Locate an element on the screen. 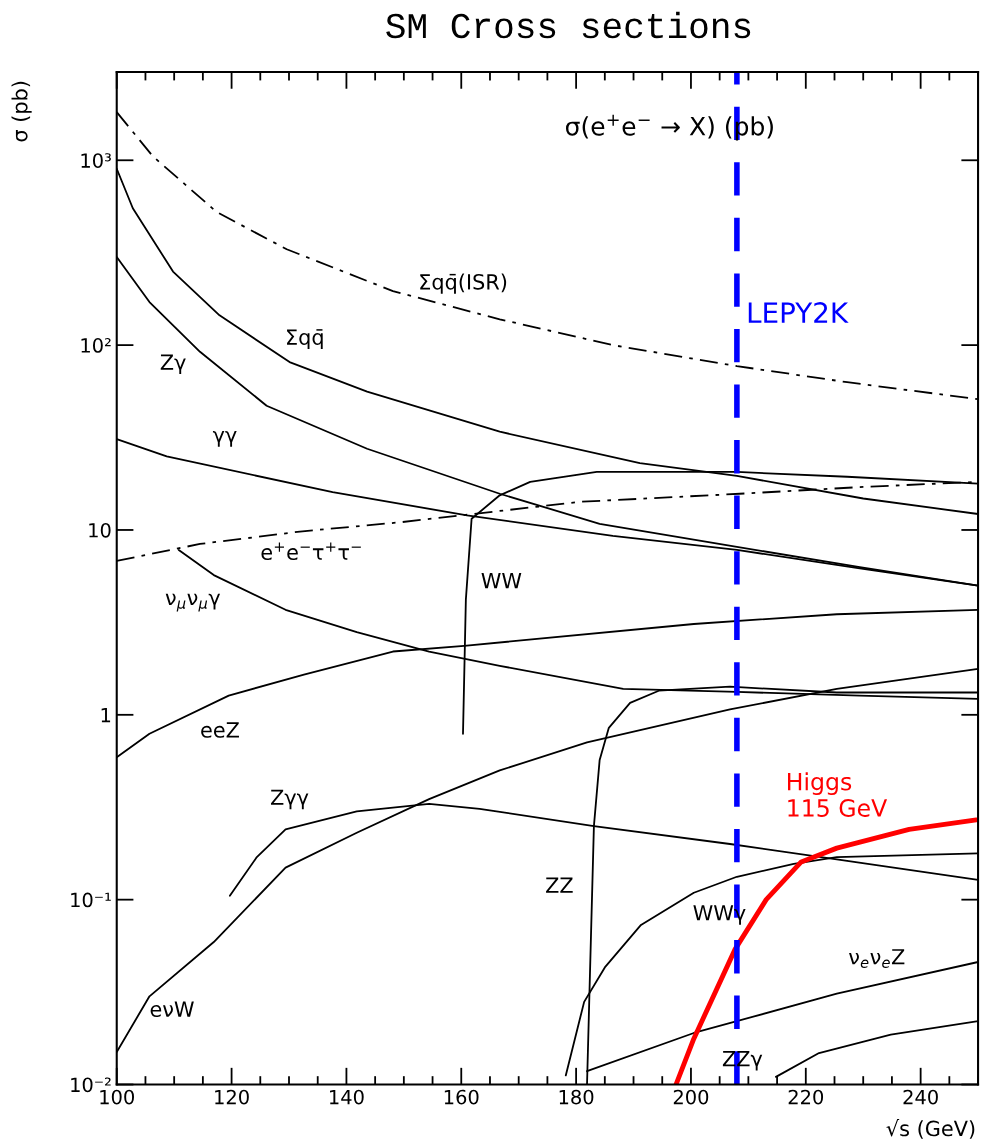 The image size is (981, 1144). chart-title: SM Cross sections is located at coordinates (568, 25).